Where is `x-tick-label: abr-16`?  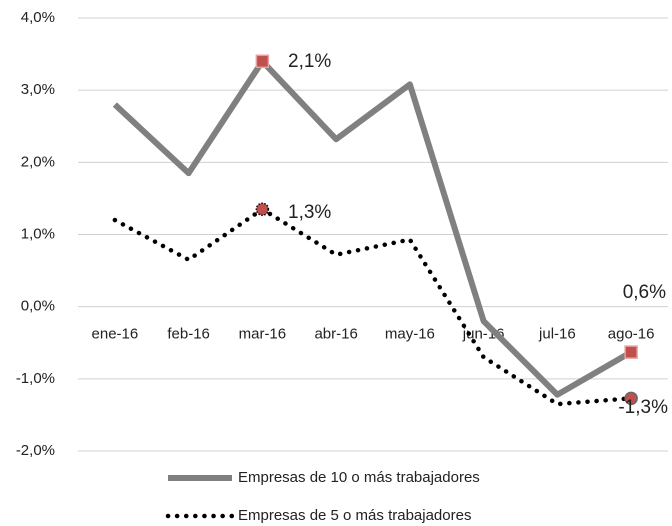
x-tick-label: abr-16 is located at coordinates (335, 334).